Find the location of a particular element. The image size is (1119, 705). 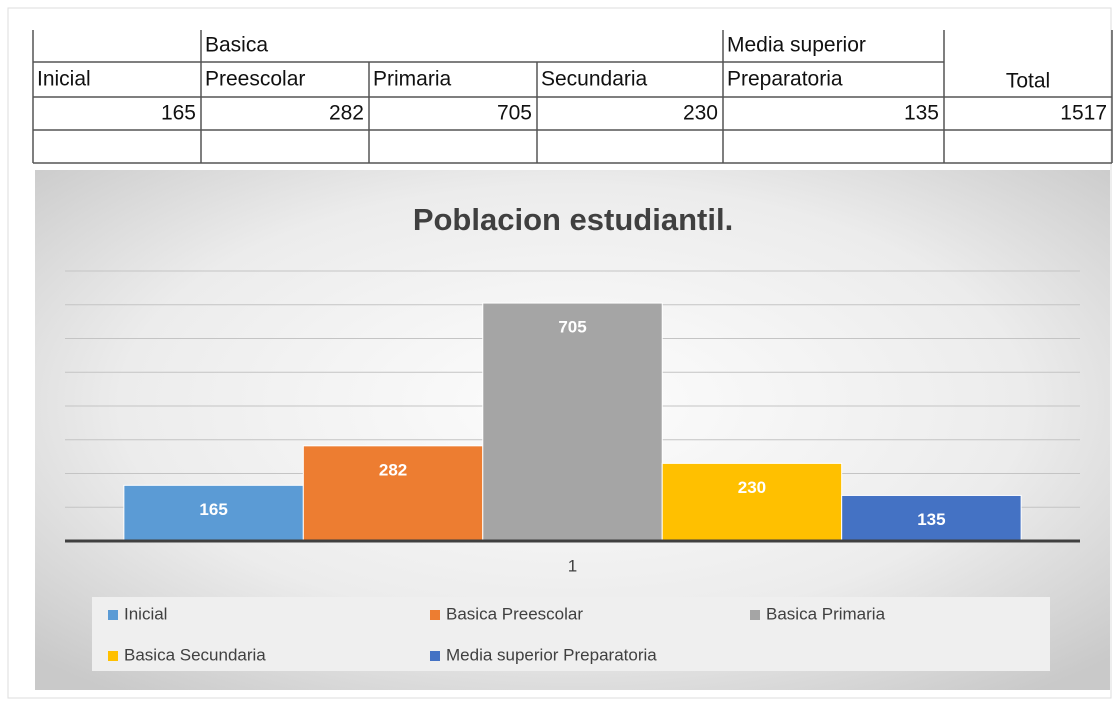

table-cell: 135 is located at coordinates (921, 113).